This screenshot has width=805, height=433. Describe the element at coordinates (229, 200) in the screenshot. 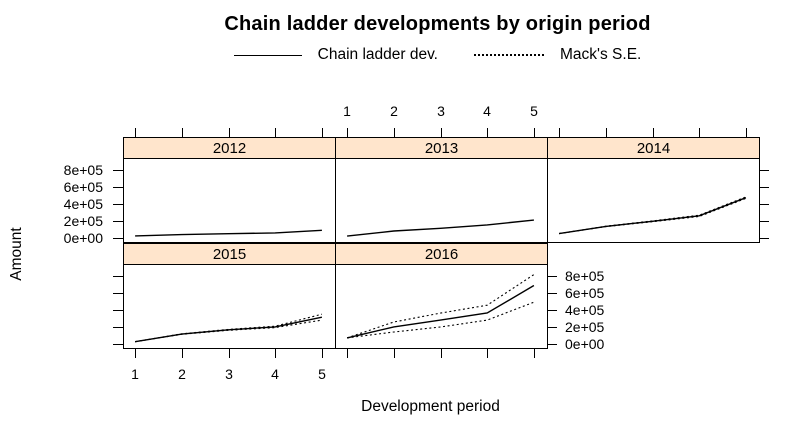

I see `panel-2012` at that location.